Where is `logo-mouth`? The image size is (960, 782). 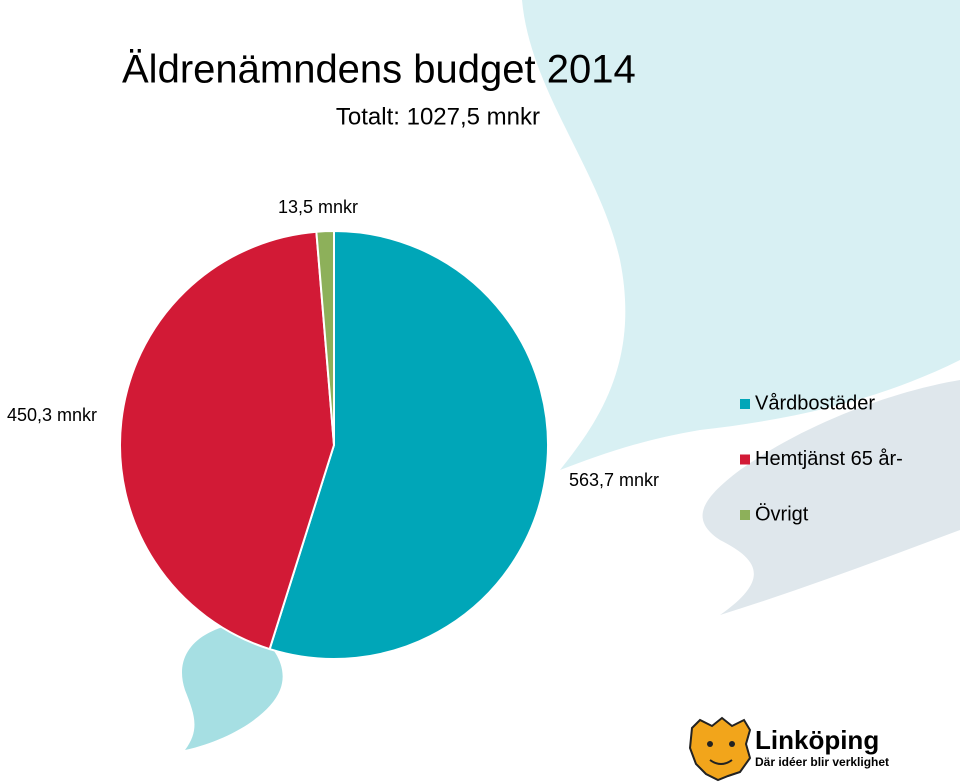 logo-mouth is located at coordinates (721, 762).